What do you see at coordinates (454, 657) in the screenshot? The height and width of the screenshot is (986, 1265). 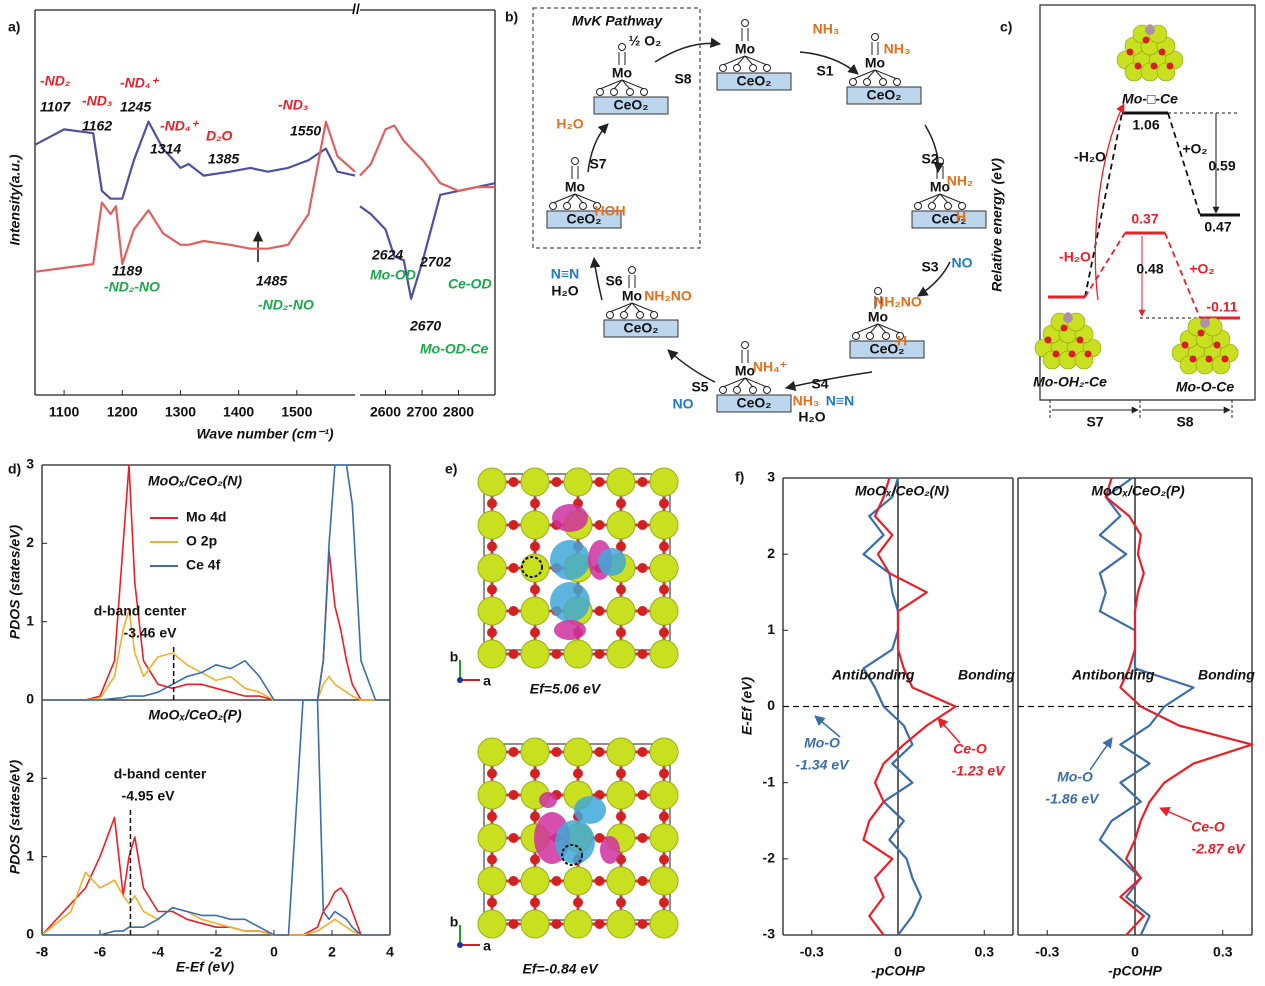 I see `axis-label: b` at bounding box center [454, 657].